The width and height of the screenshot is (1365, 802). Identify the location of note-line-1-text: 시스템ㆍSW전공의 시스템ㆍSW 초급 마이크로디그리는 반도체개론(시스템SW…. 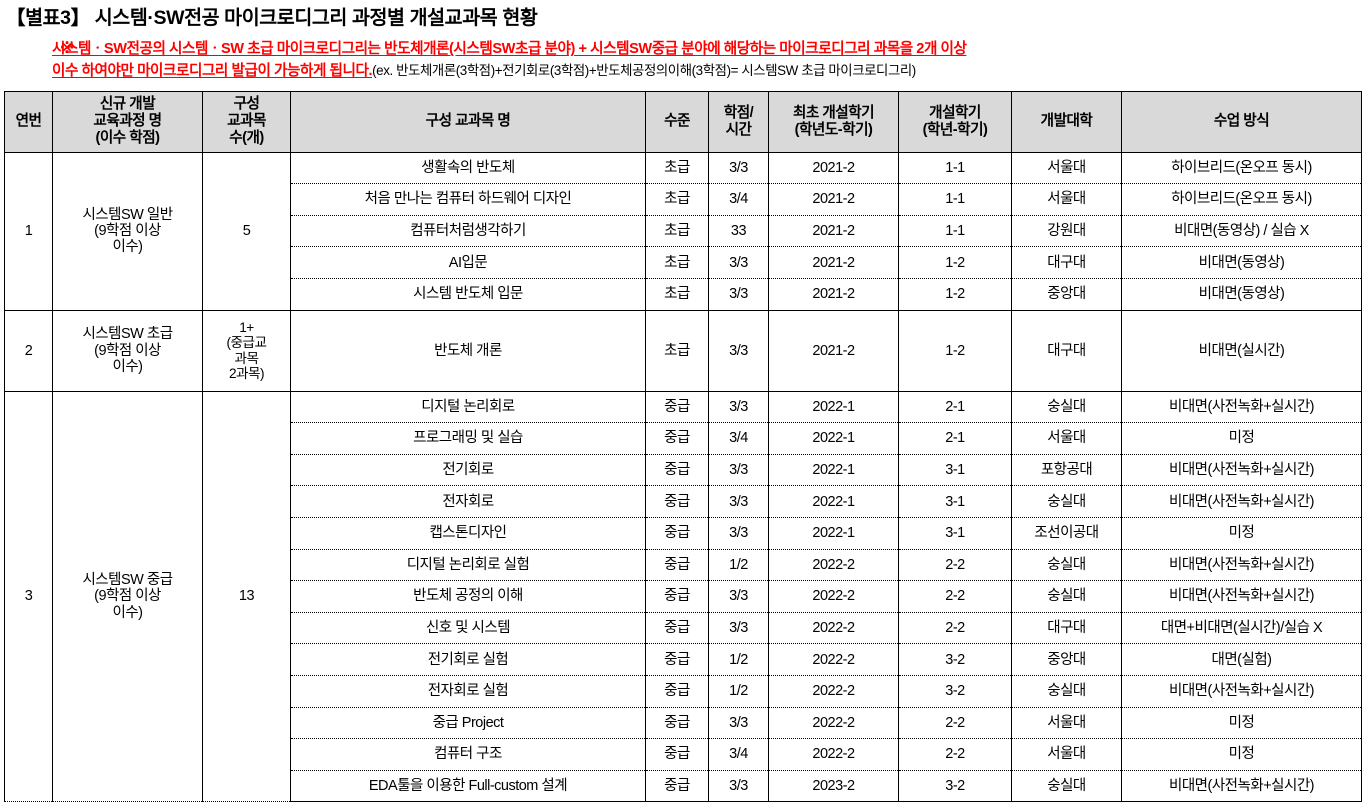
(509, 49).